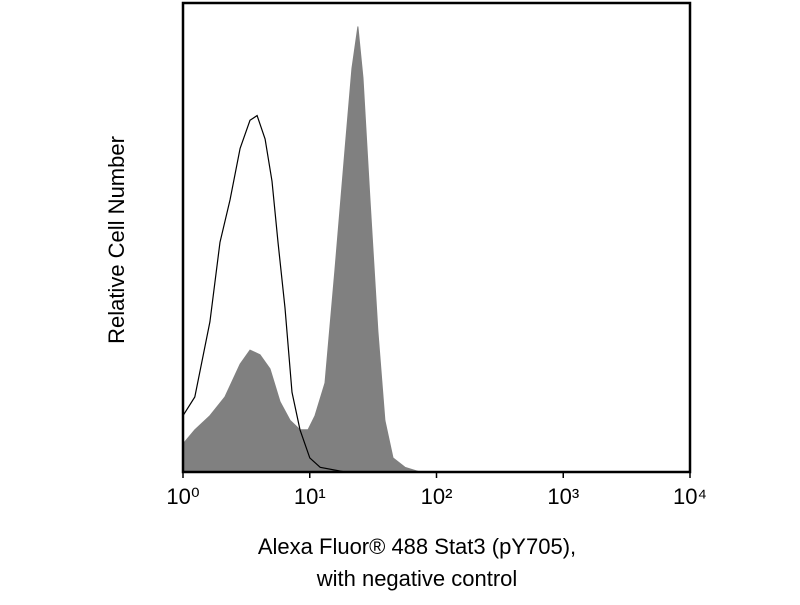 The image size is (800, 605). Describe the element at coordinates (310, 496) in the screenshot. I see `x-tick-label: 10¹` at that location.